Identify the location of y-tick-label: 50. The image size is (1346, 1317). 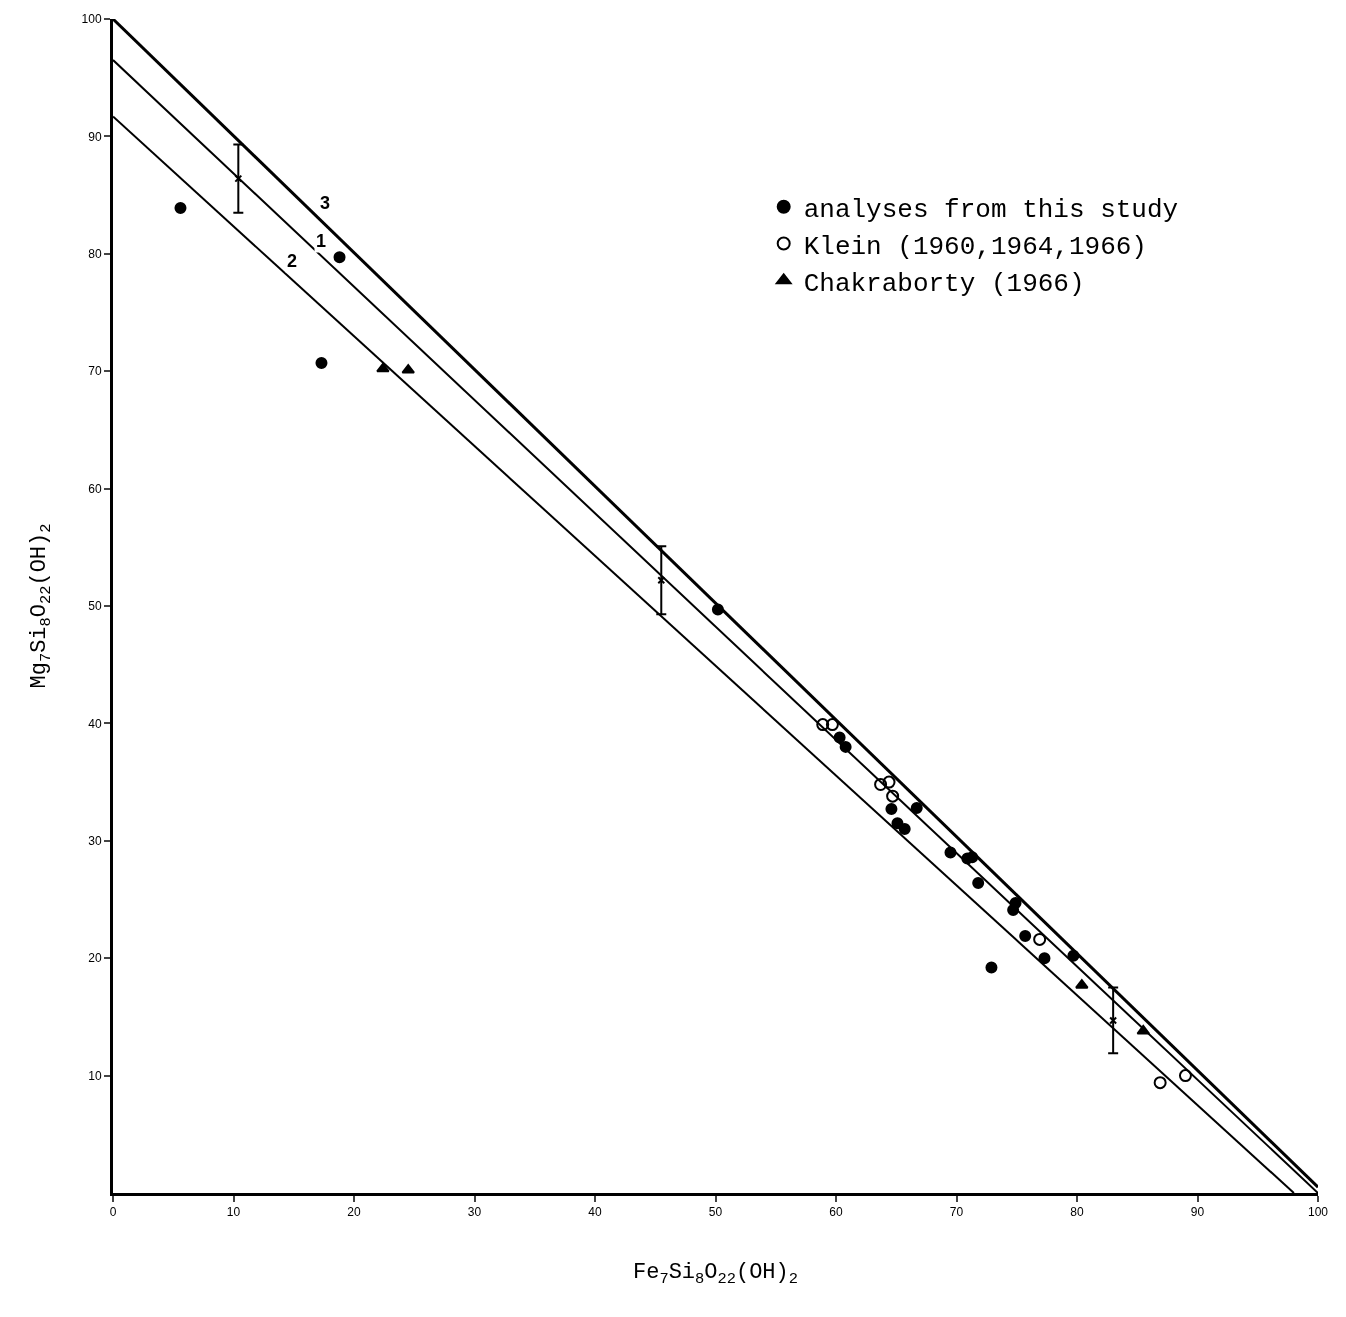
(95, 606).